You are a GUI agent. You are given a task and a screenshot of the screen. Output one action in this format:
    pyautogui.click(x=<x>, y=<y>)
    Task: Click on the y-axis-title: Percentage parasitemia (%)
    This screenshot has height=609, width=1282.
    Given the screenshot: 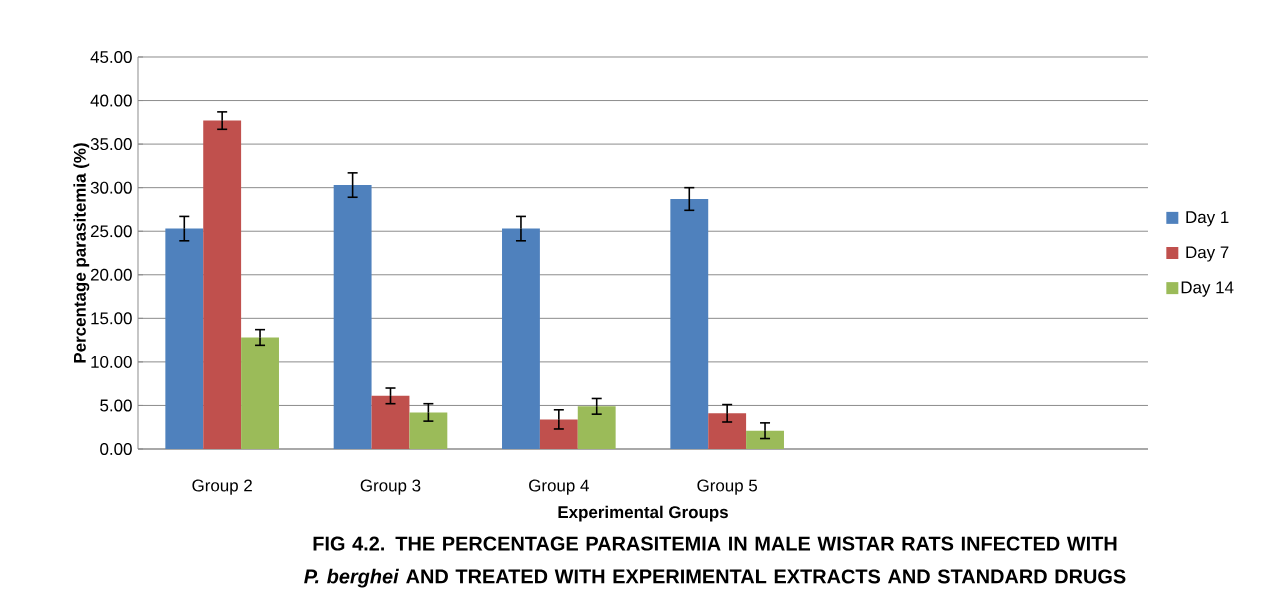 What is the action you would take?
    pyautogui.click(x=81, y=253)
    